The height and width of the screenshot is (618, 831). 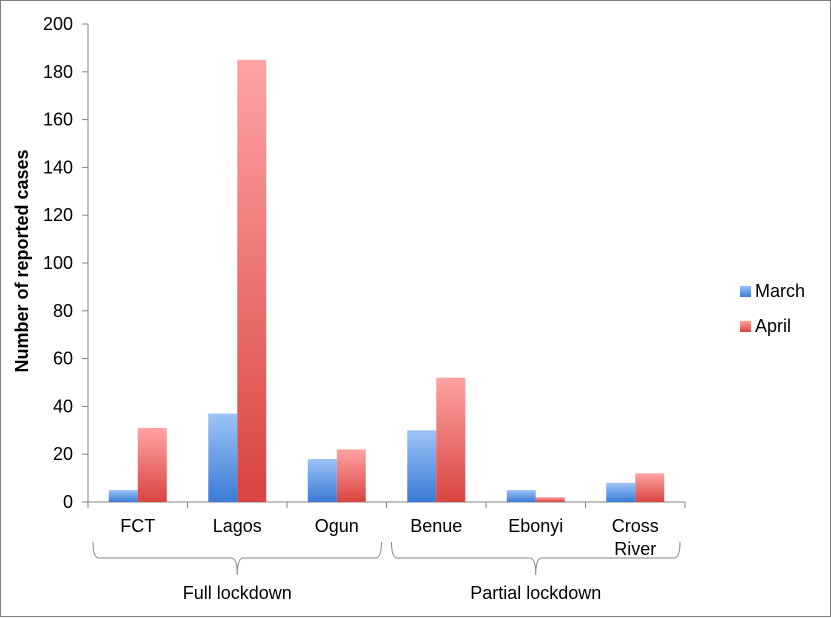 What do you see at coordinates (237, 526) in the screenshot?
I see `x-tick-label: Lagos` at bounding box center [237, 526].